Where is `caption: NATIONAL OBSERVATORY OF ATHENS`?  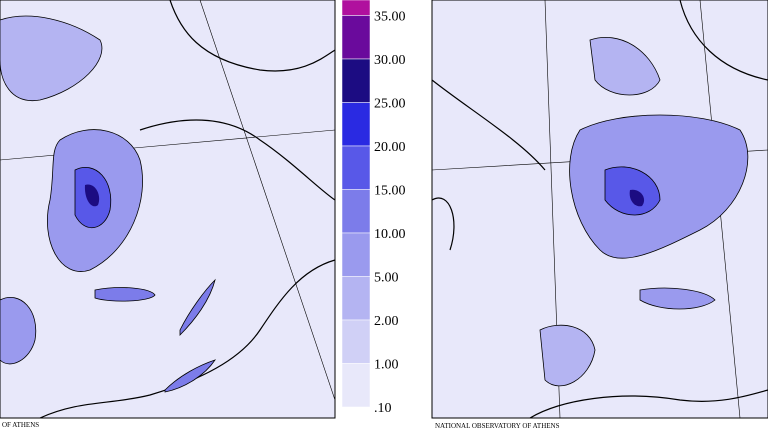 caption: NATIONAL OBSERVATORY OF ATHENS is located at coordinates (497, 426).